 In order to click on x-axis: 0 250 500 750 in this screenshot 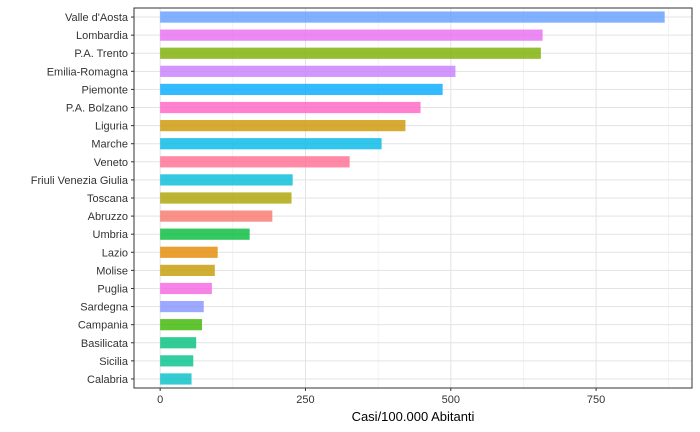, I will do `click(381, 397)`.